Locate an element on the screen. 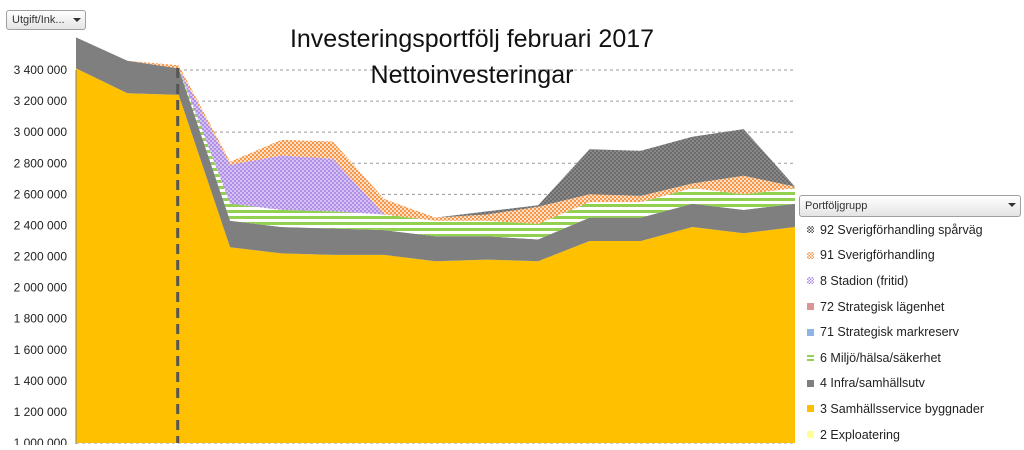  y-tick-label: 1 200 000 is located at coordinates (41, 412).